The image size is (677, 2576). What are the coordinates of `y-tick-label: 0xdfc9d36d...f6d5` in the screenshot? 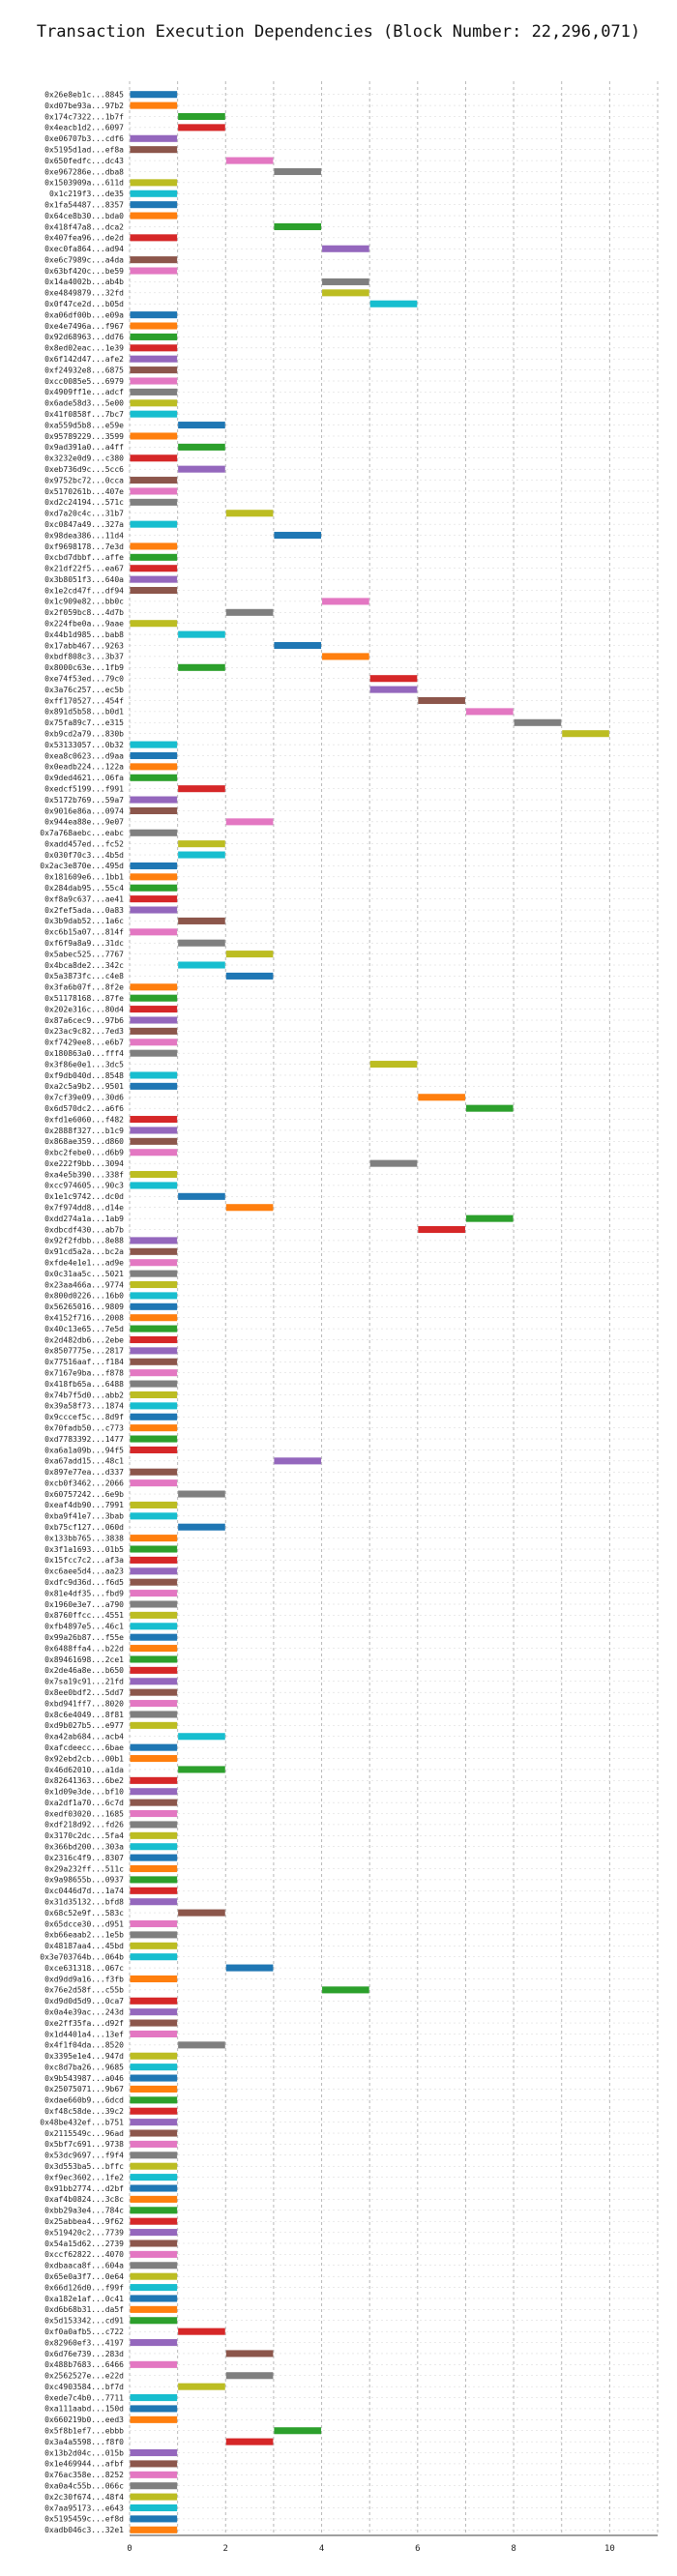 It's located at (84, 1582).